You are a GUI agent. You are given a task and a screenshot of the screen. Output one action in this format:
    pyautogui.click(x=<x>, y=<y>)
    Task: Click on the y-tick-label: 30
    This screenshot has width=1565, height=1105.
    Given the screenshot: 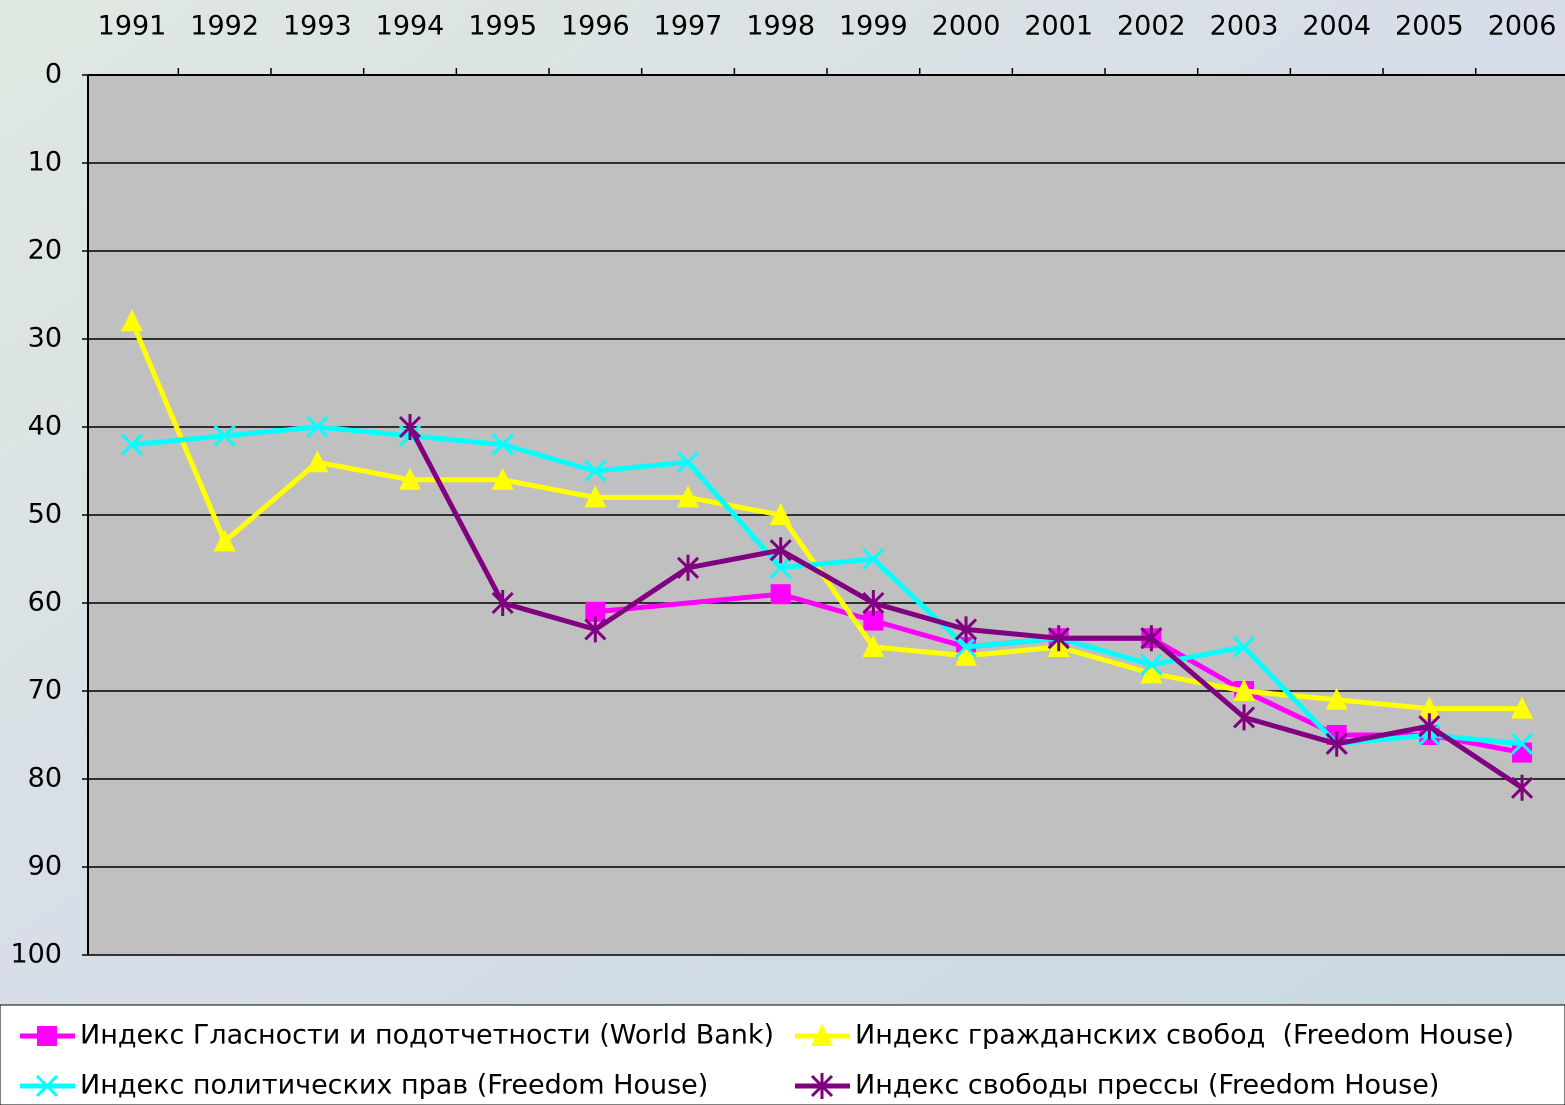 What is the action you would take?
    pyautogui.click(x=45, y=338)
    